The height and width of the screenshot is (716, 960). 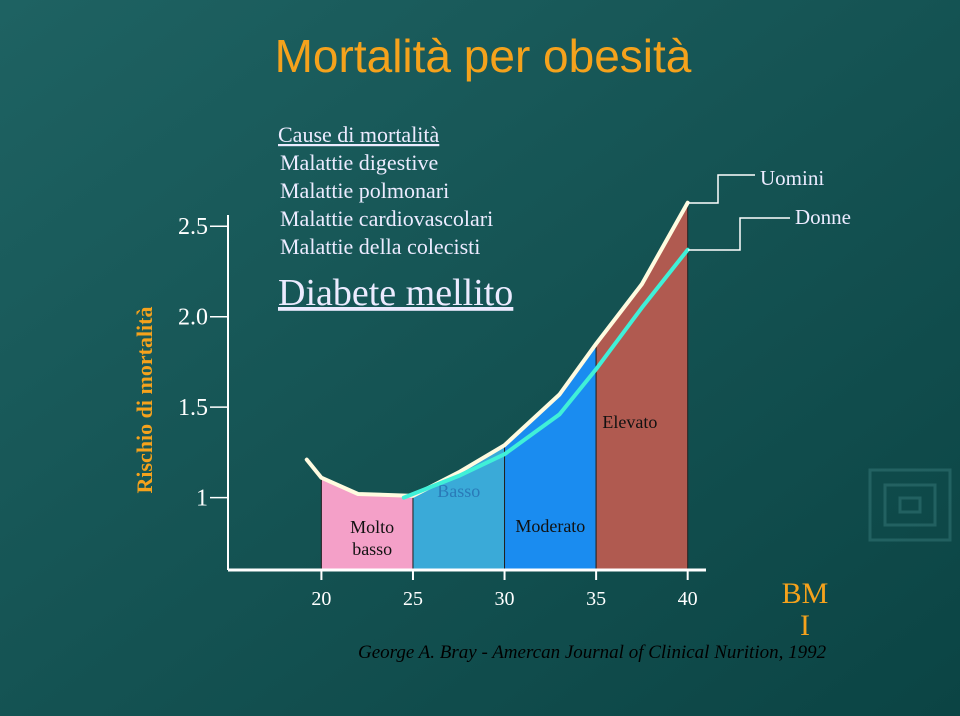 What do you see at coordinates (359, 134) in the screenshot?
I see `list-heading: Cause di mortalità` at bounding box center [359, 134].